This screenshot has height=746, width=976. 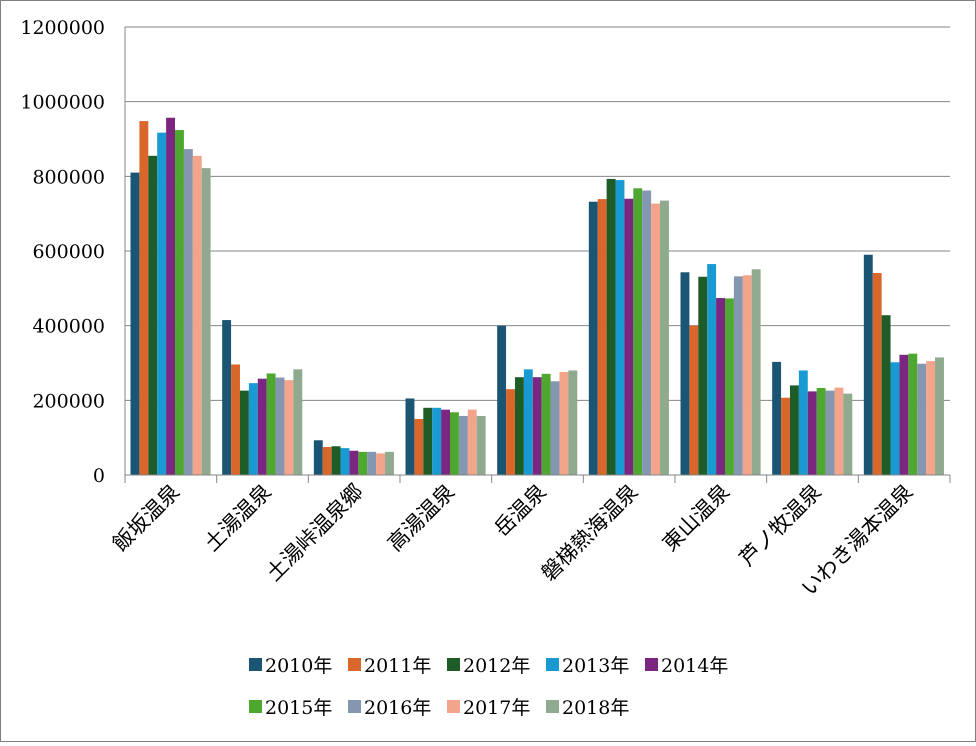 I want to click on x-category-label: 土湯温泉, so click(x=238, y=518).